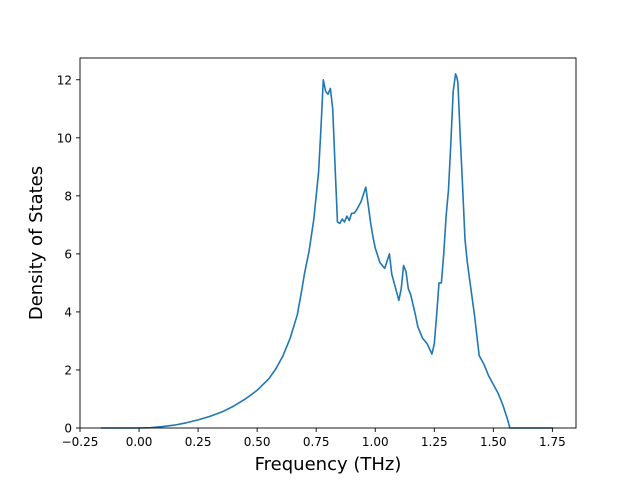 The image size is (640, 484). I want to click on x-tick-label: 1.50, so click(493, 442).